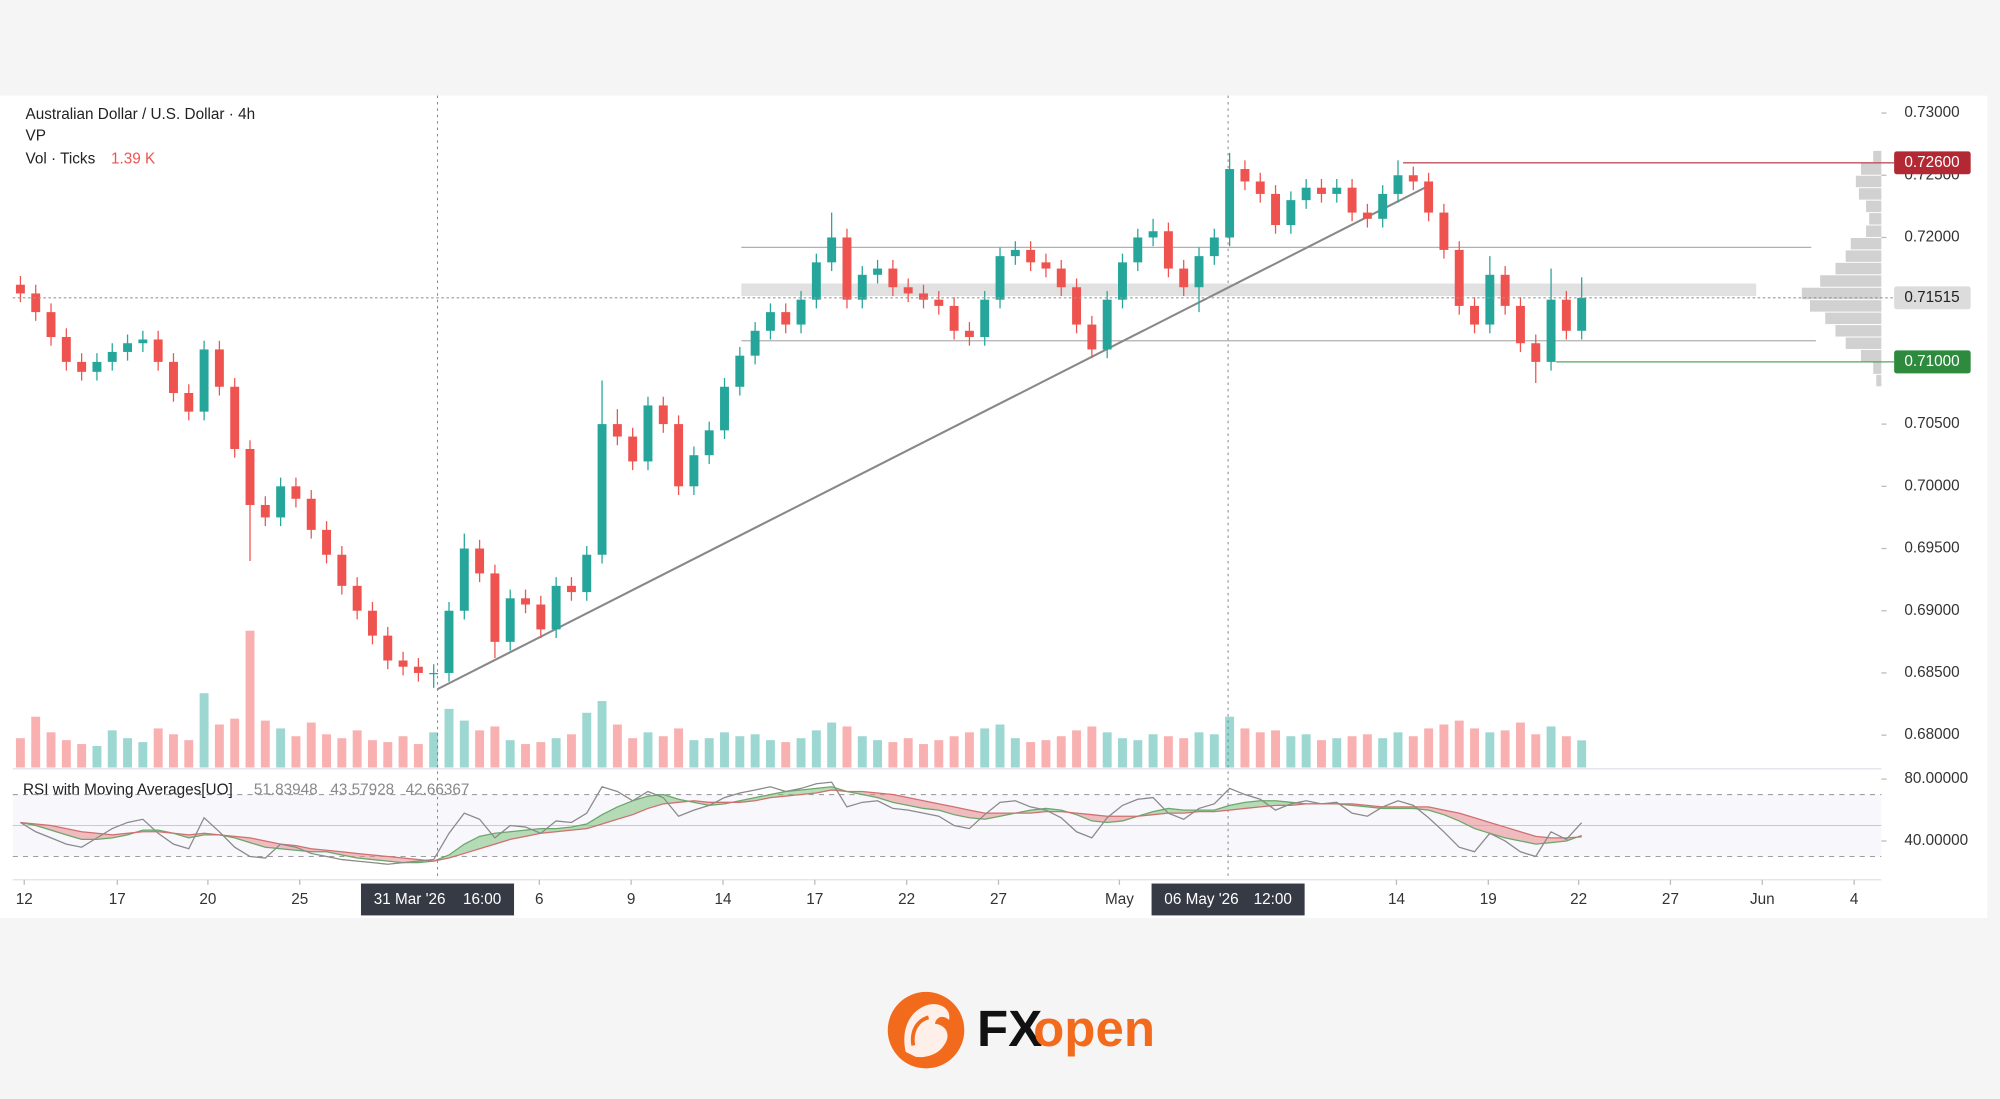 This screenshot has width=2000, height=1099. Describe the element at coordinates (482, 899) in the screenshot. I see `crosshair-time: 16:00` at that location.